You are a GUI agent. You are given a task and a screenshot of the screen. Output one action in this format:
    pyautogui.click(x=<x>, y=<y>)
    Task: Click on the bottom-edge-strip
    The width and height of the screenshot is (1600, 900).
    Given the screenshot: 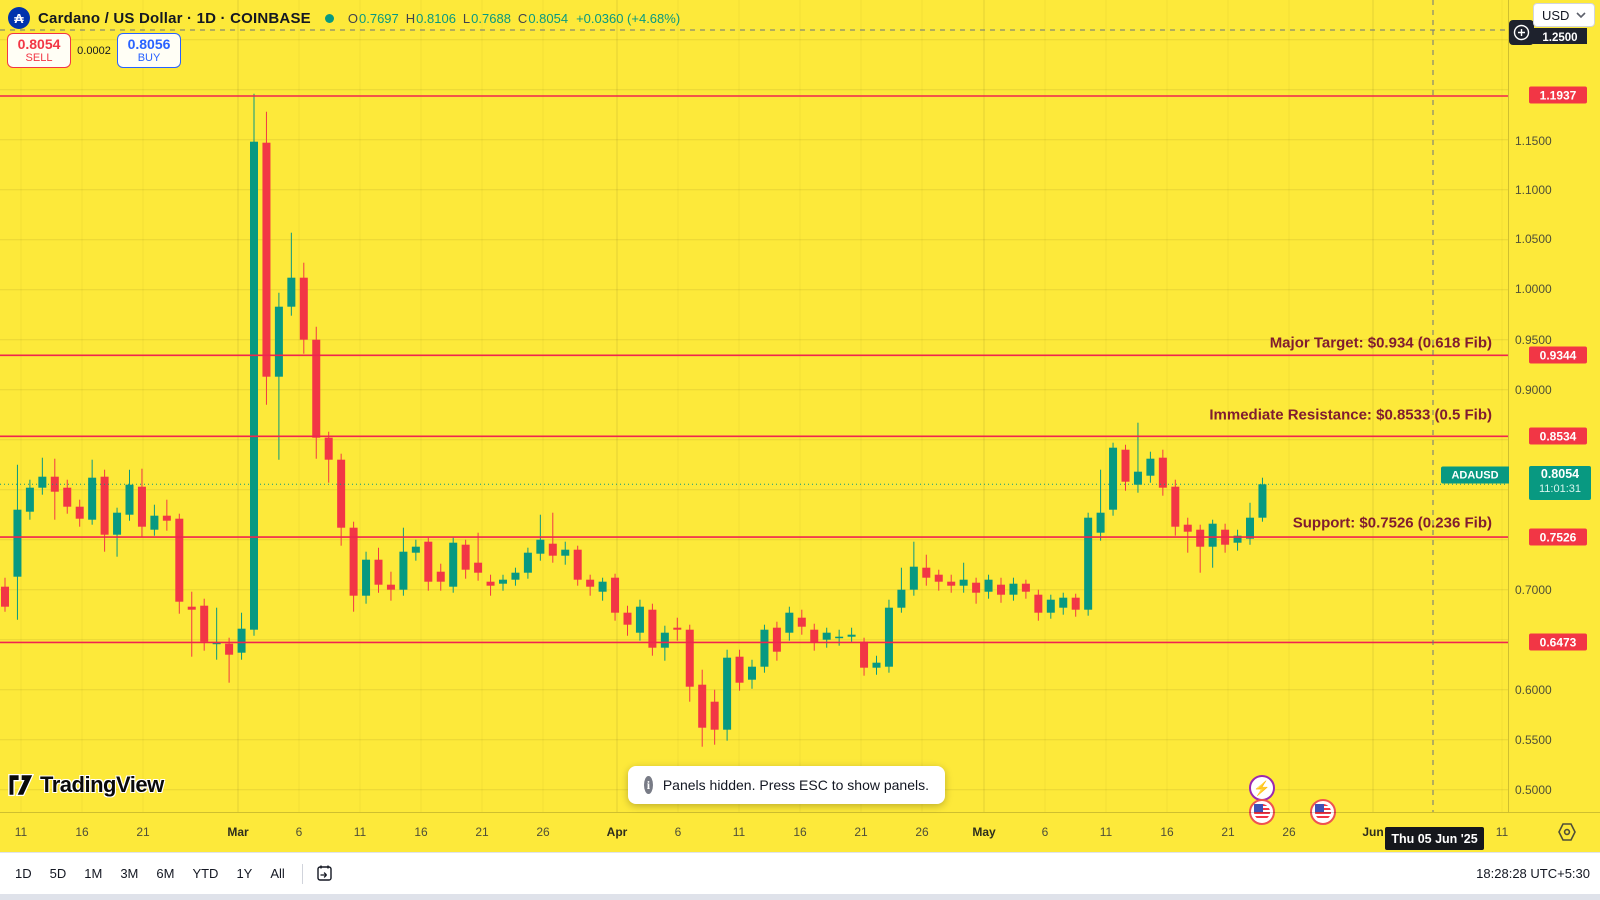 What is the action you would take?
    pyautogui.click(x=800, y=897)
    